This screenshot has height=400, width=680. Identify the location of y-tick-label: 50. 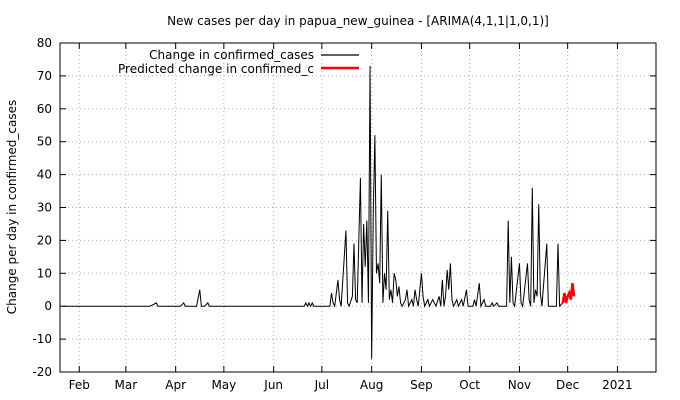
(44, 142).